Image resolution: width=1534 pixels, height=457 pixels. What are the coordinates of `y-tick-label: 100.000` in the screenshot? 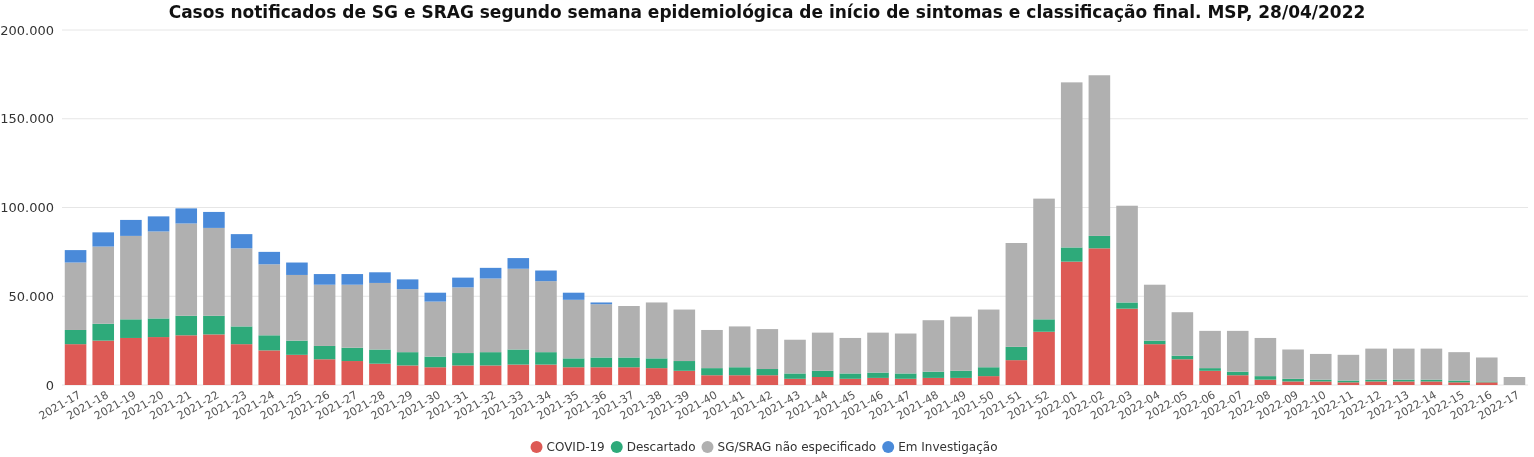 It's located at (27, 208).